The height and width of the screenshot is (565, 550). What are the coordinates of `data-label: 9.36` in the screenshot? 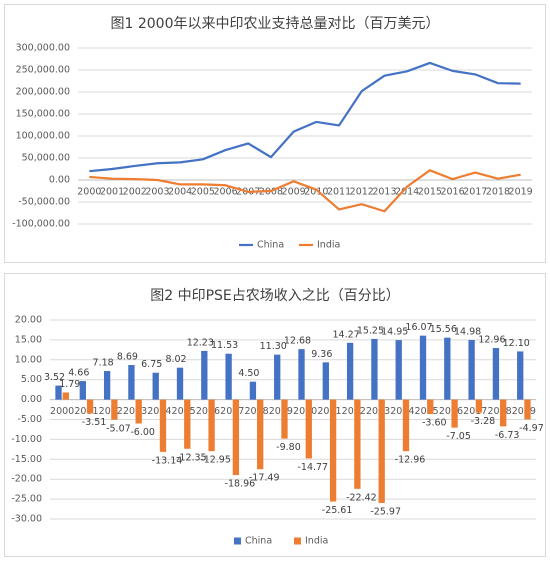 It's located at (321, 354).